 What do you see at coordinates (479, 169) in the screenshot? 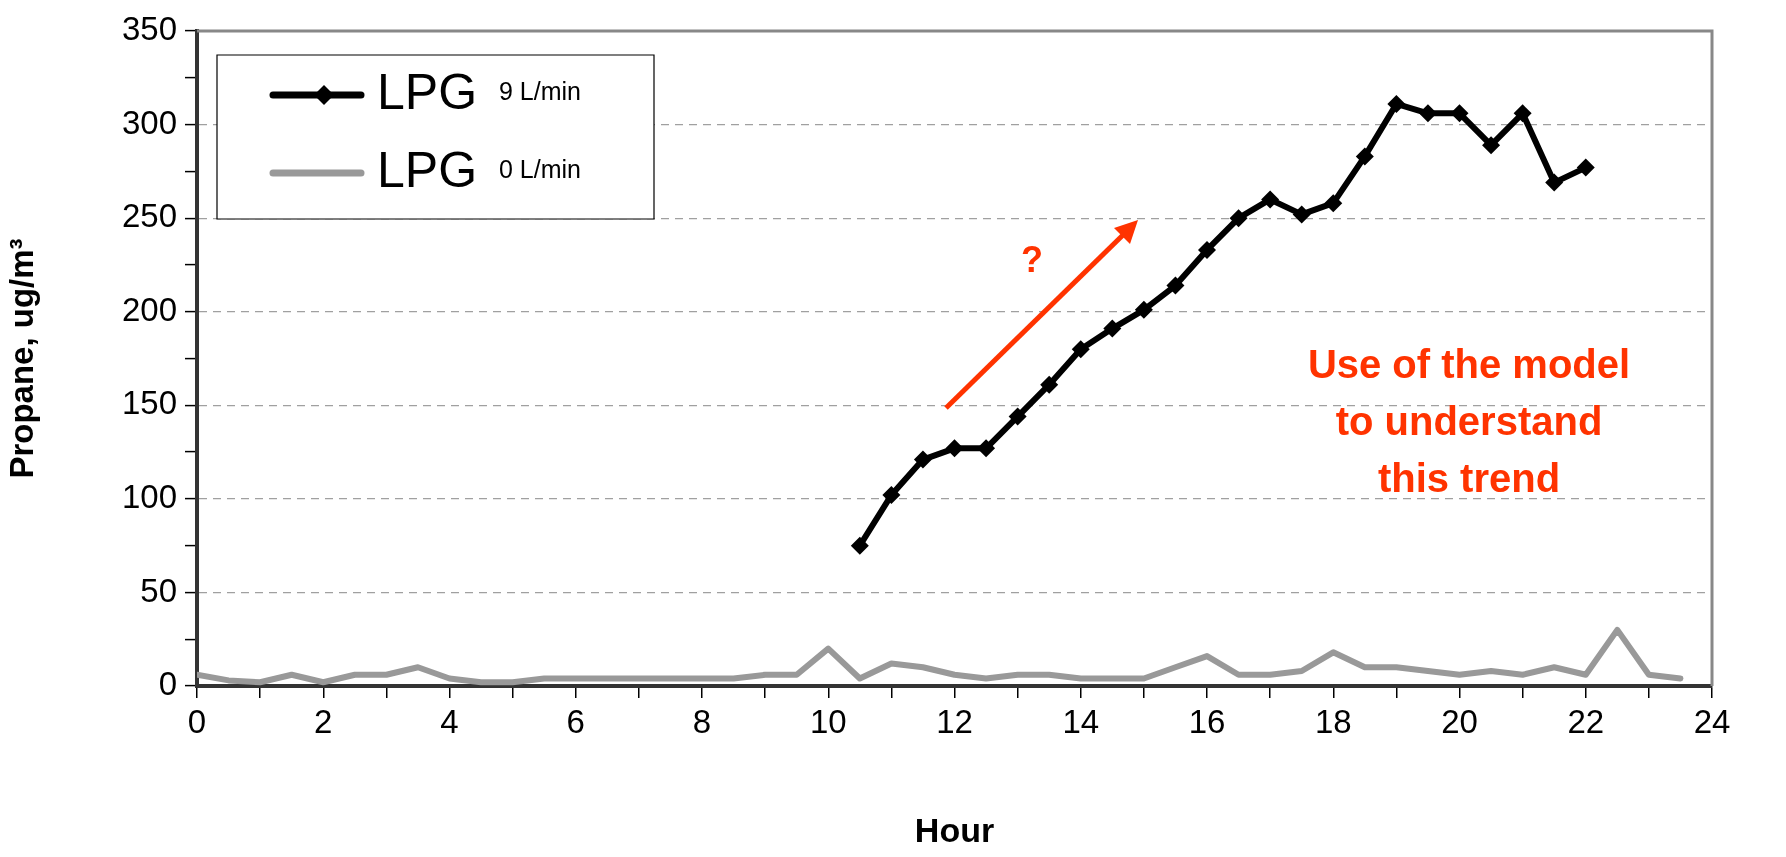
I see `legend-label: LPG 0 L/min` at bounding box center [479, 169].